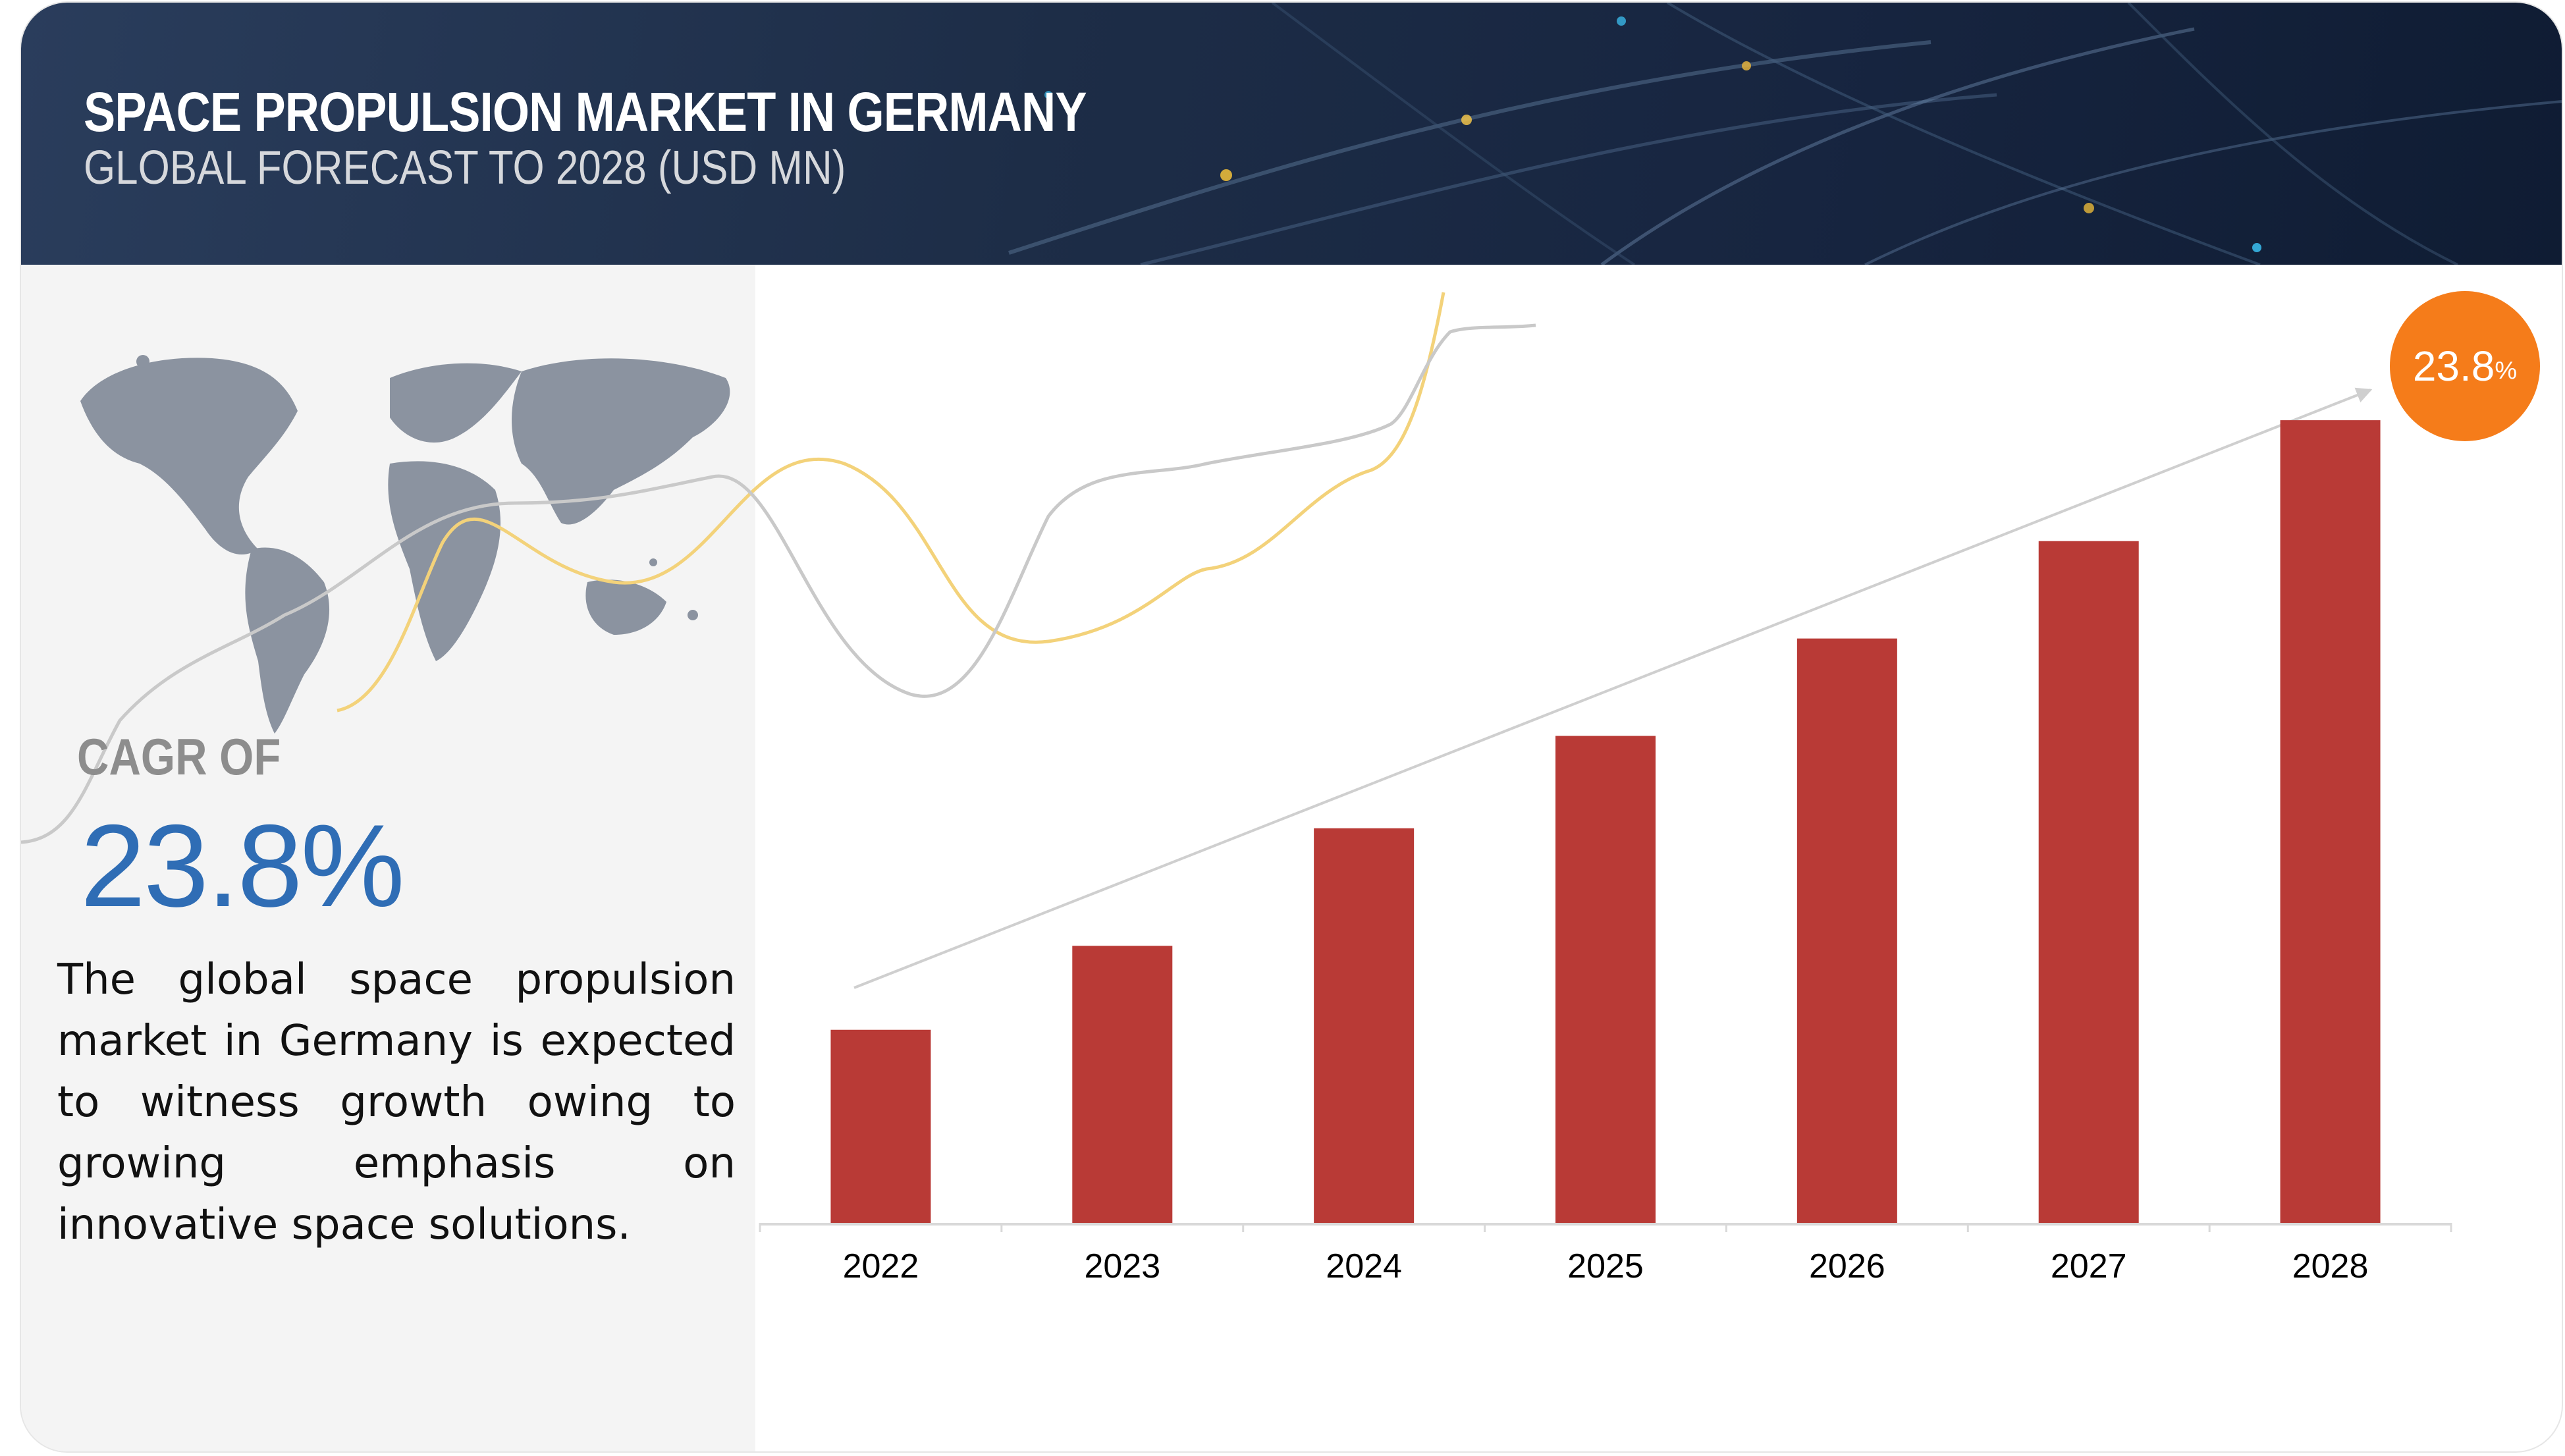 The image size is (2565, 1456). Describe the element at coordinates (2330, 821) in the screenshot. I see `bar-2028` at that location.